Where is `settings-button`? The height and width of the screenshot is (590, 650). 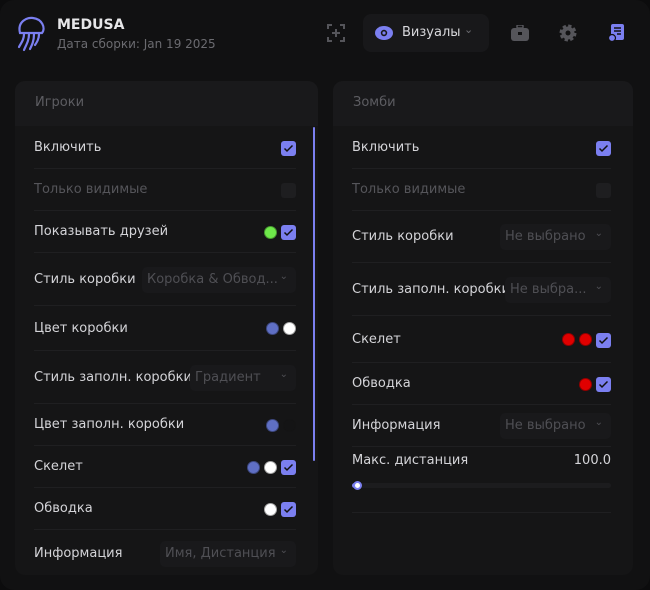 settings-button is located at coordinates (568, 33).